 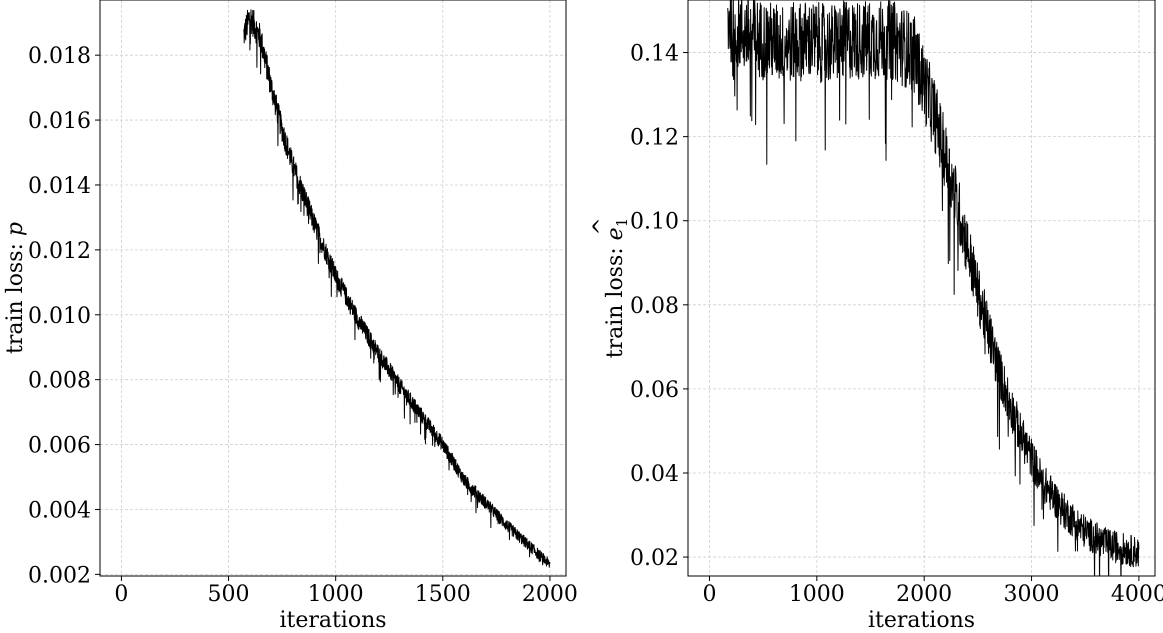 What do you see at coordinates (59, 316) in the screenshot?
I see `y-tick-label: 0.010` at bounding box center [59, 316].